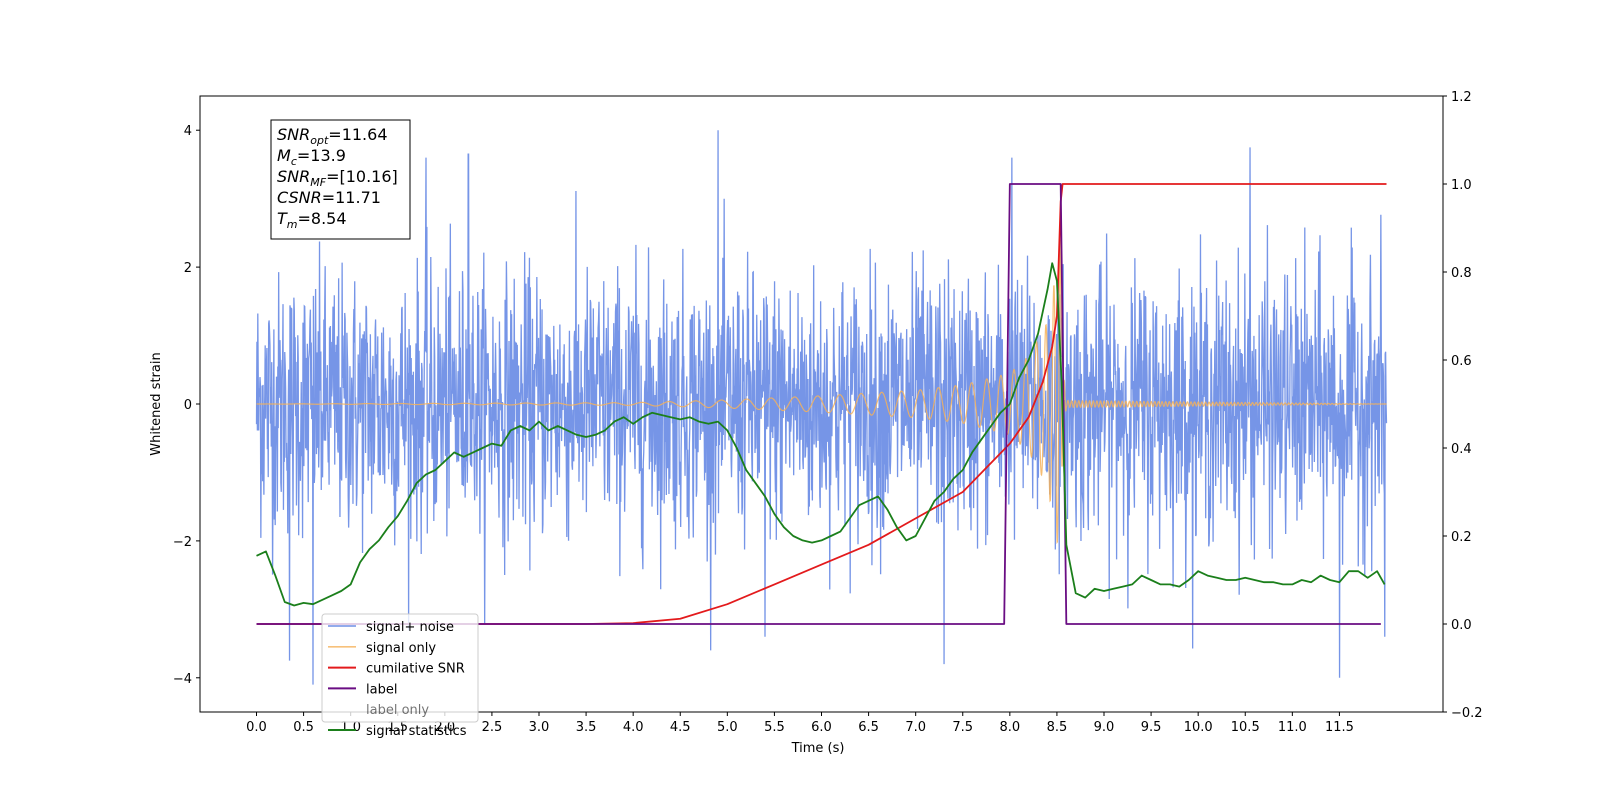  What do you see at coordinates (1151, 727) in the screenshot?
I see `x-tick-label: 9.5` at bounding box center [1151, 727].